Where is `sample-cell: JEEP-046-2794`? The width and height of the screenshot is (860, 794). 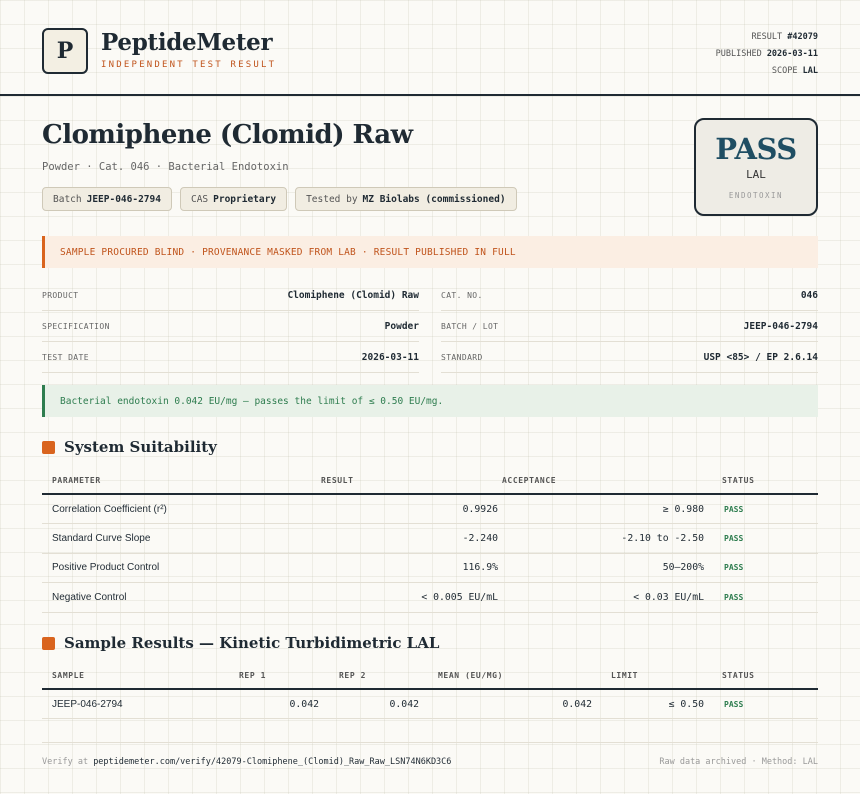
sample-cell: JEEP-046-2794 is located at coordinates (135, 704).